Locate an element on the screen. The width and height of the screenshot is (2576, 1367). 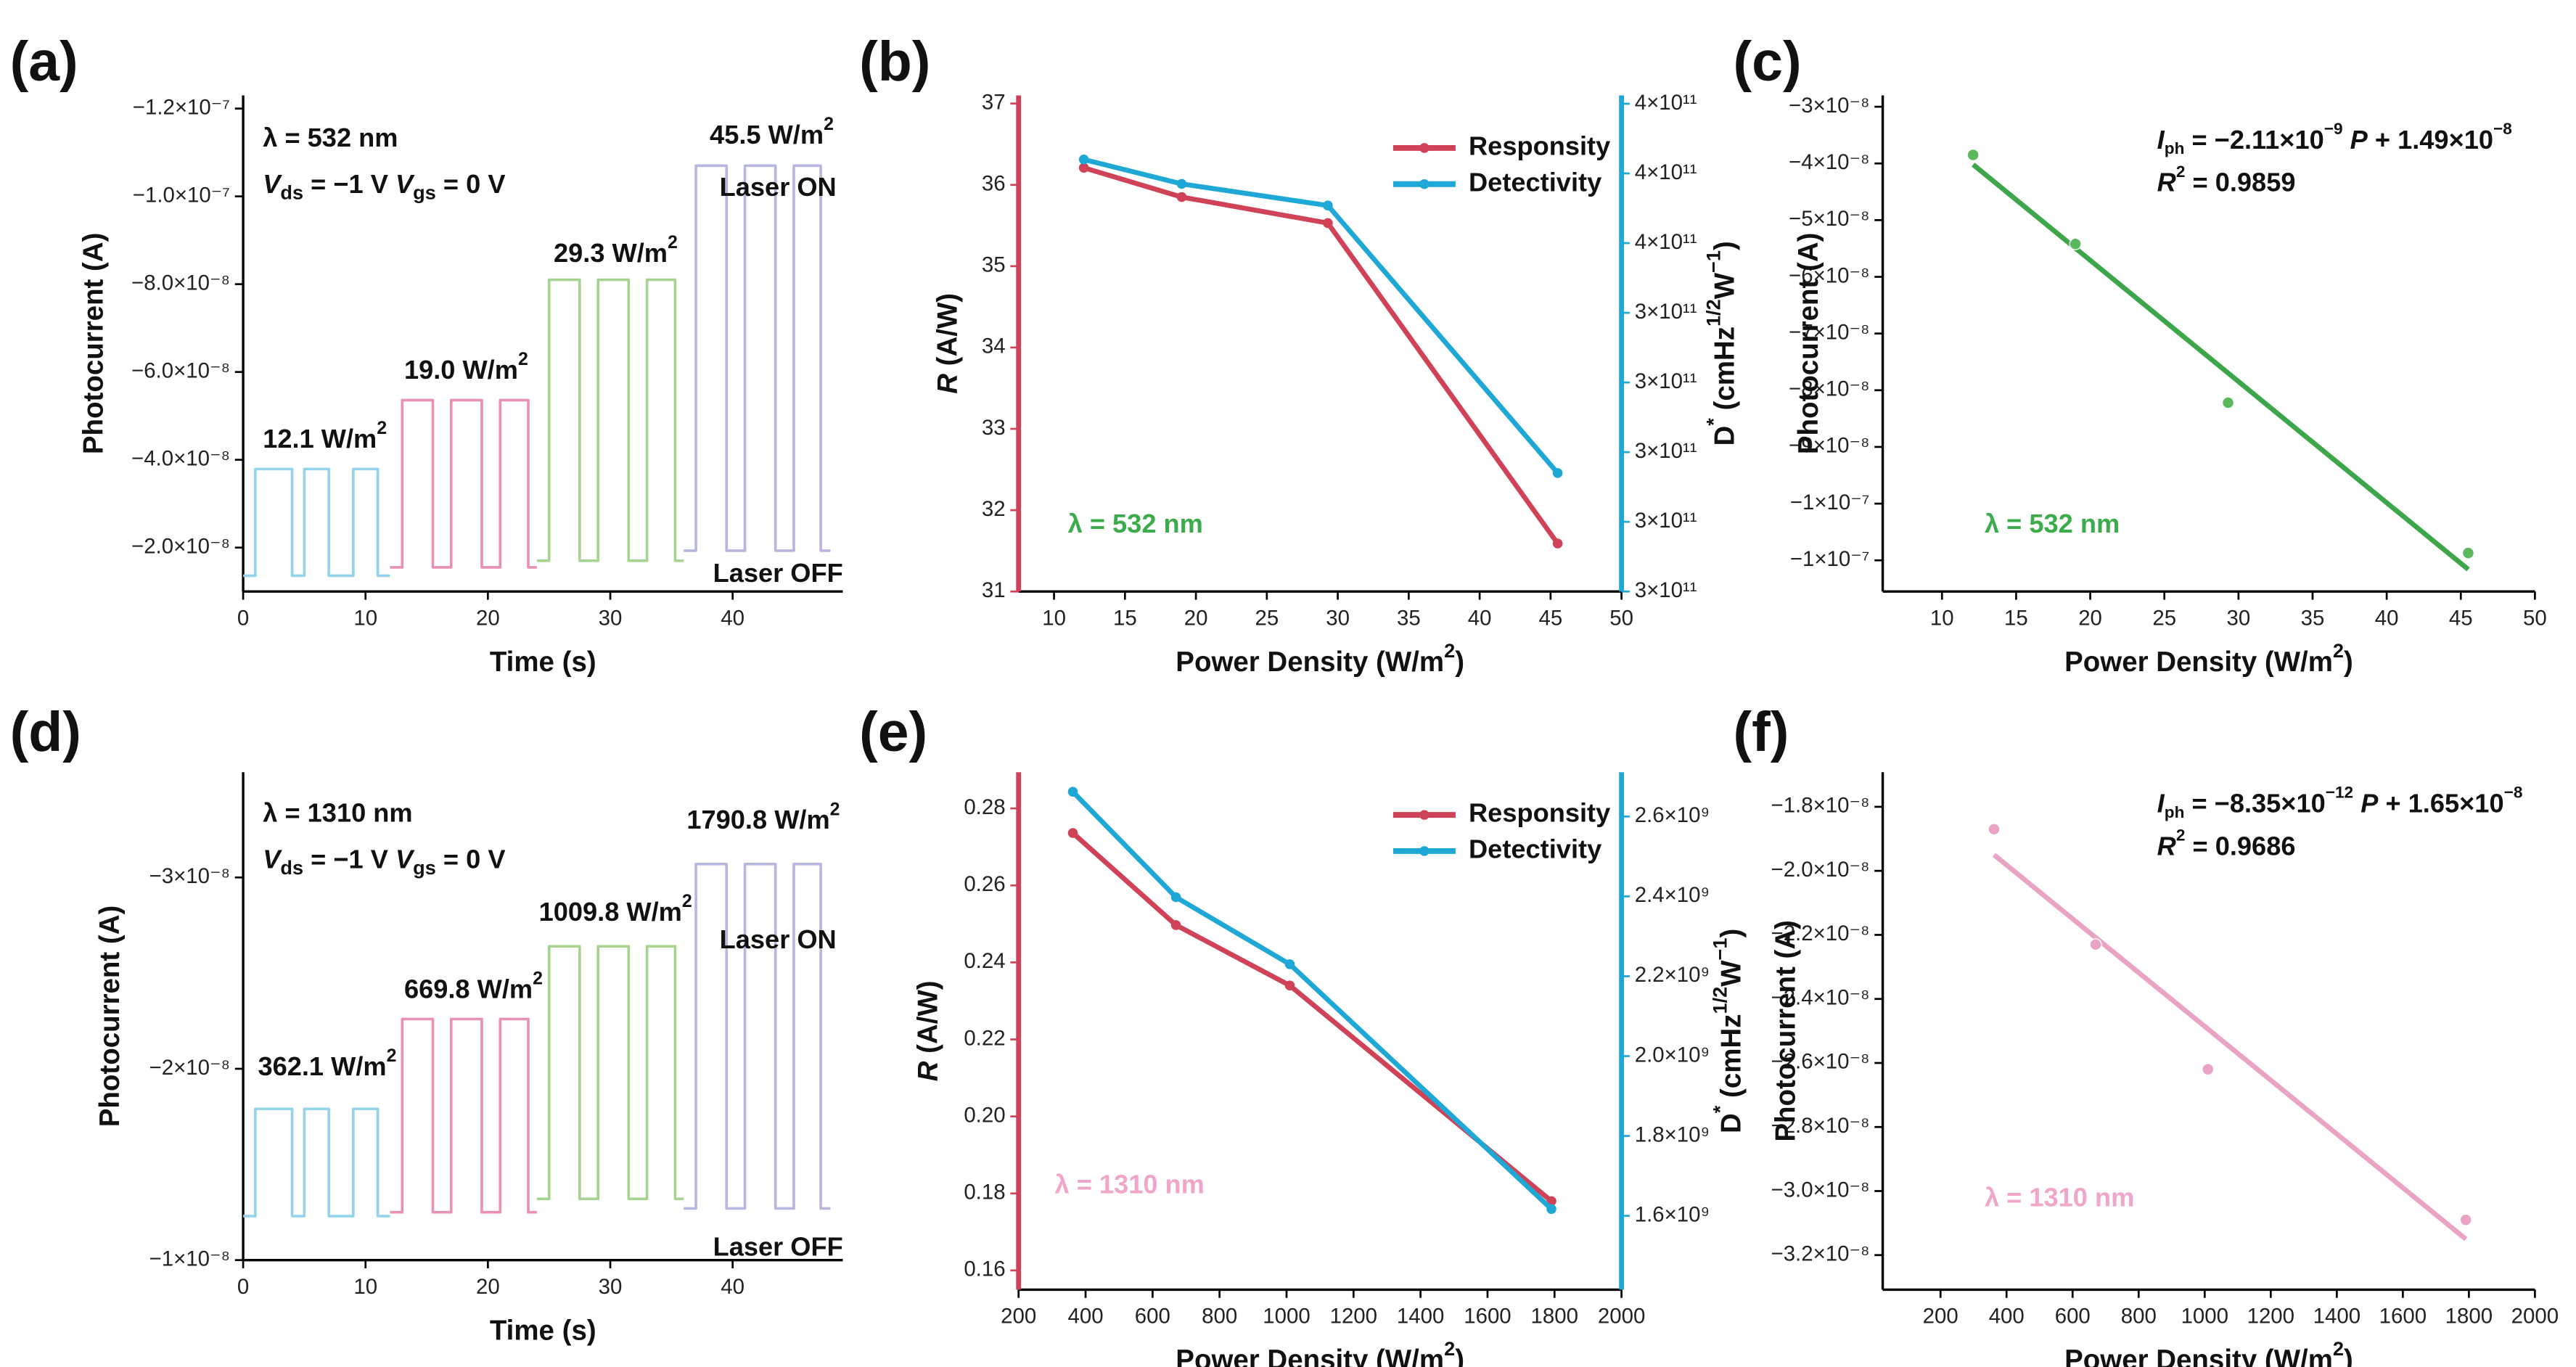
annotation: 29.3 W/m2 is located at coordinates (616, 250).